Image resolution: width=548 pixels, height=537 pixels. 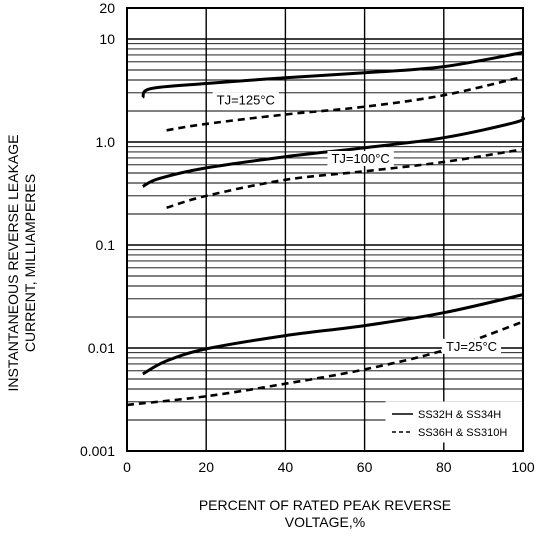 I want to click on series-line-3-dashed, so click(x=345, y=178).